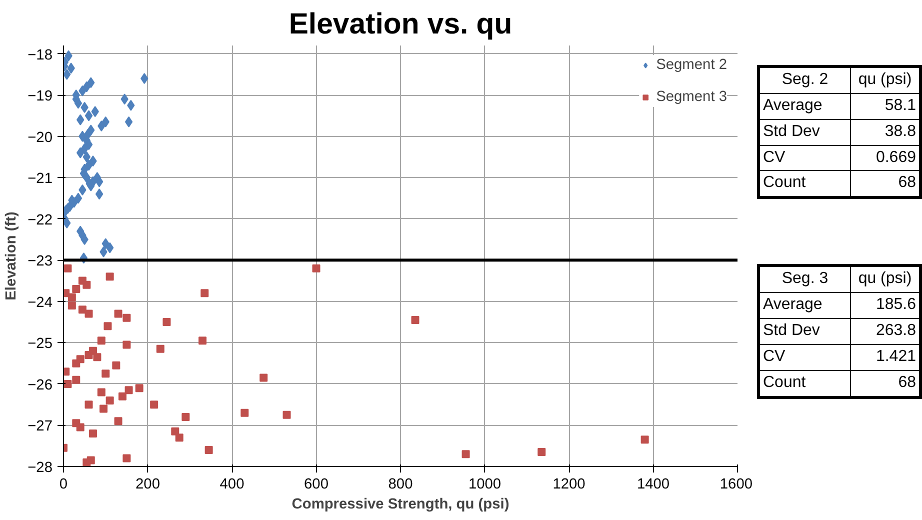 The image size is (922, 520). I want to click on y-tick-label: −26, so click(40, 385).